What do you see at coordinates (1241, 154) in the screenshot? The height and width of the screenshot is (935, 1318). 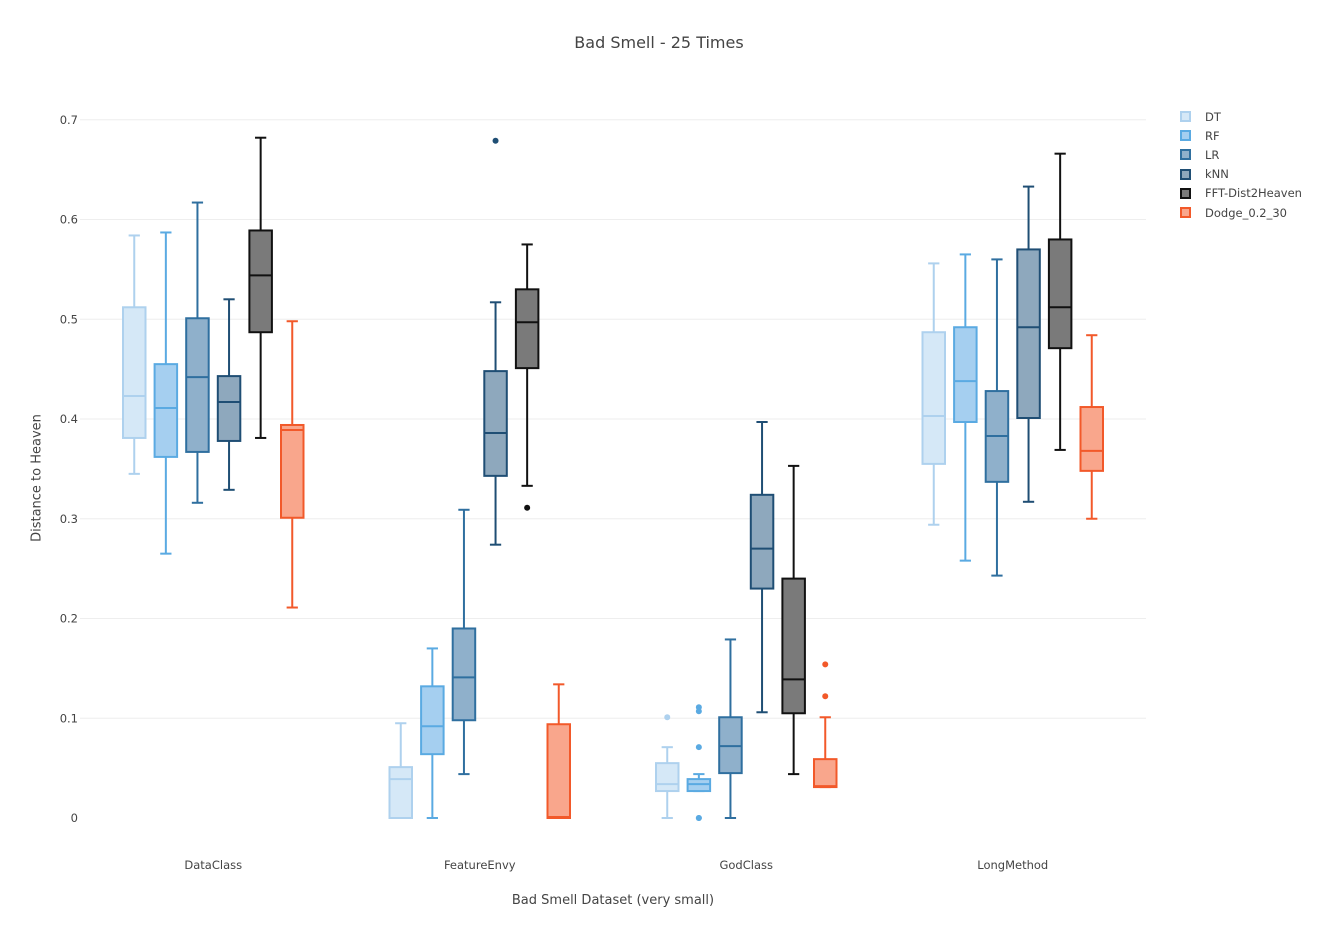 I see `legend-item: LR` at bounding box center [1241, 154].